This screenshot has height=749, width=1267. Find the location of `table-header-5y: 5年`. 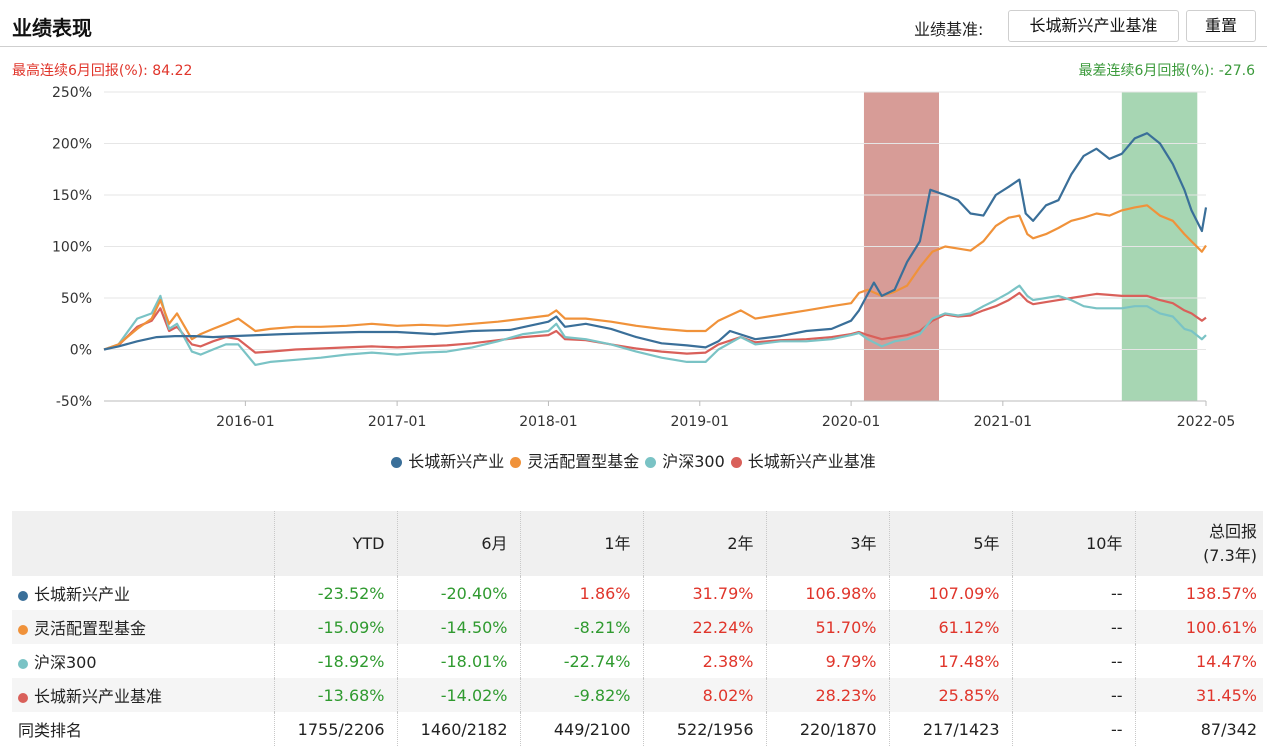

table-header-5y: 5年 is located at coordinates (951, 543).